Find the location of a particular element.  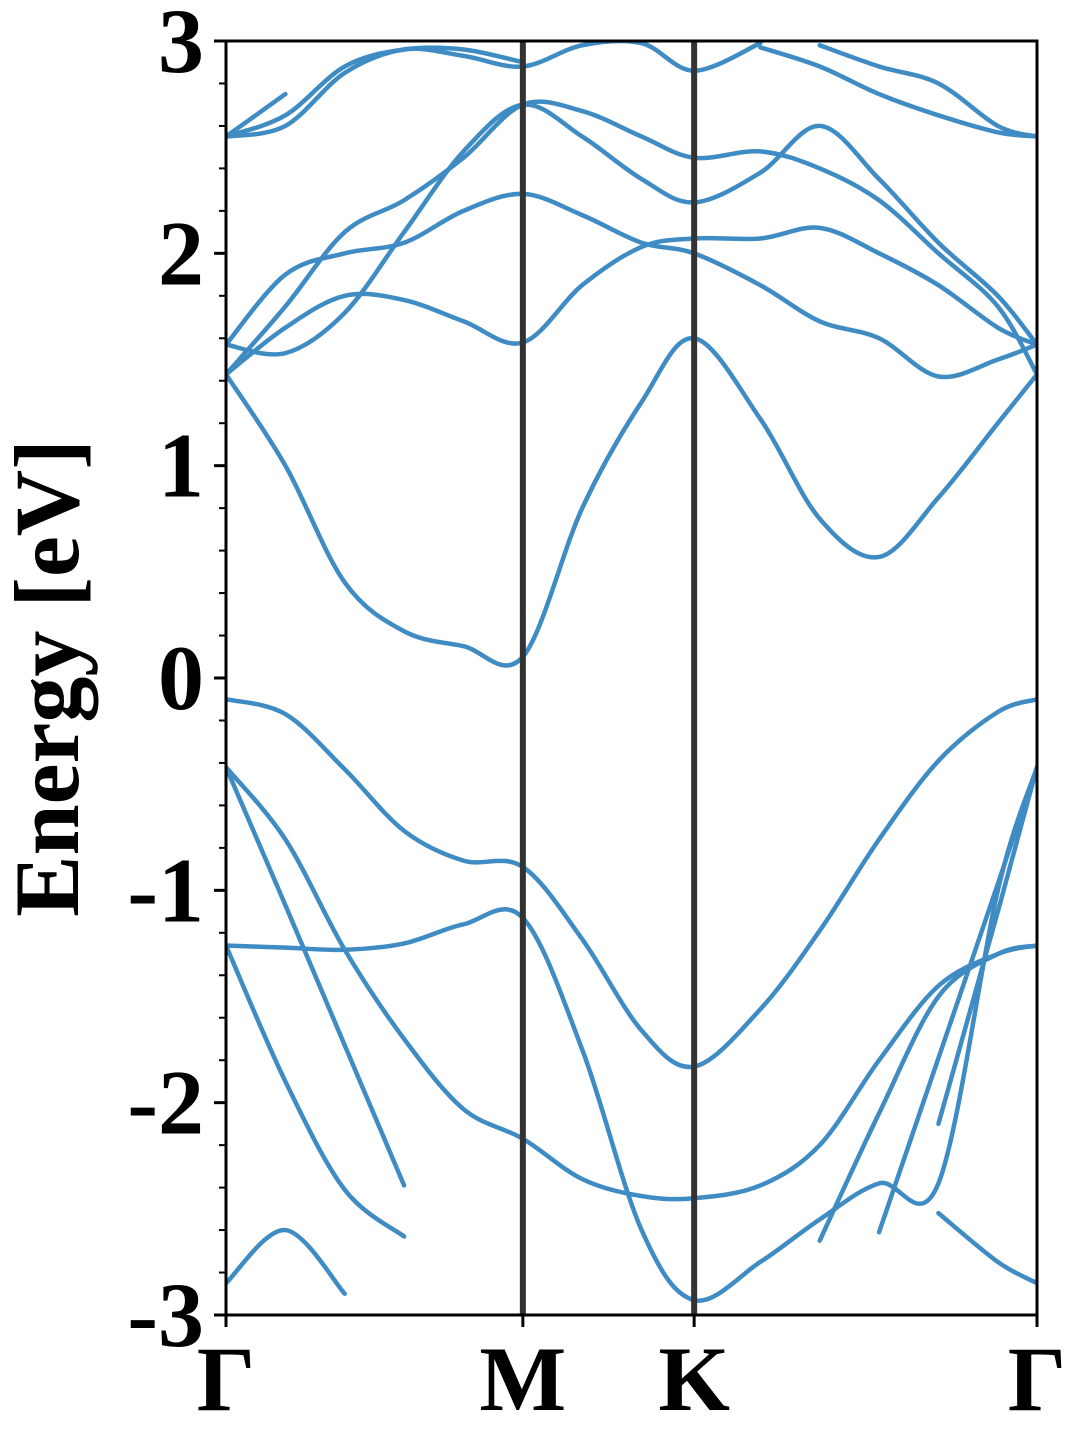

y-tick-label: -1 is located at coordinates (165, 890).